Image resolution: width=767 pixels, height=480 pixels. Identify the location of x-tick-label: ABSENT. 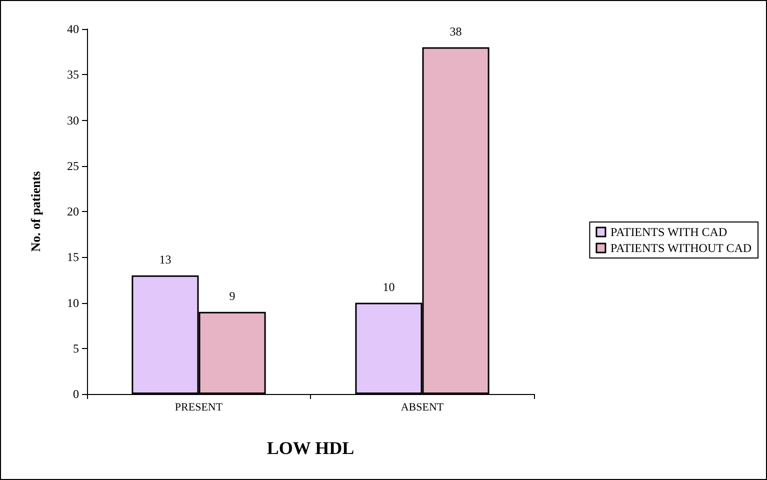
(422, 408).